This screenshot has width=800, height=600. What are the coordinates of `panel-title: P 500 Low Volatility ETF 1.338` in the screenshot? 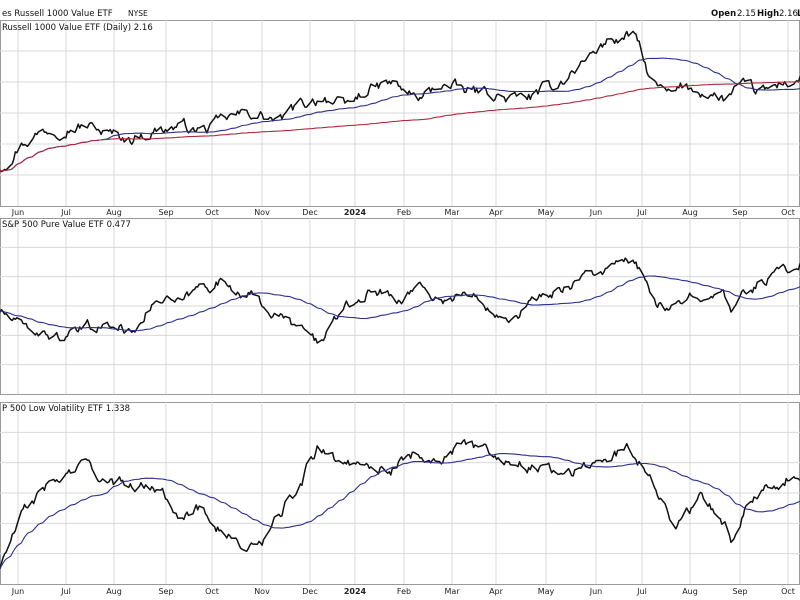 It's located at (66, 409).